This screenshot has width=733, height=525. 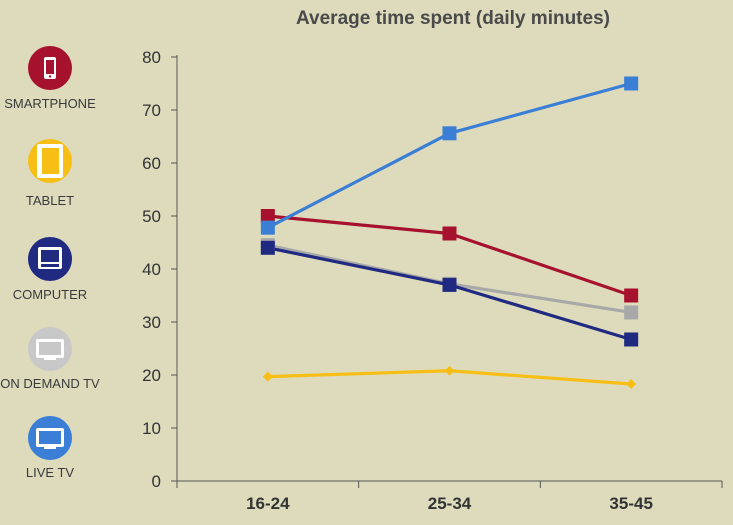 I want to click on legend-label: TABLET, so click(x=50, y=200).